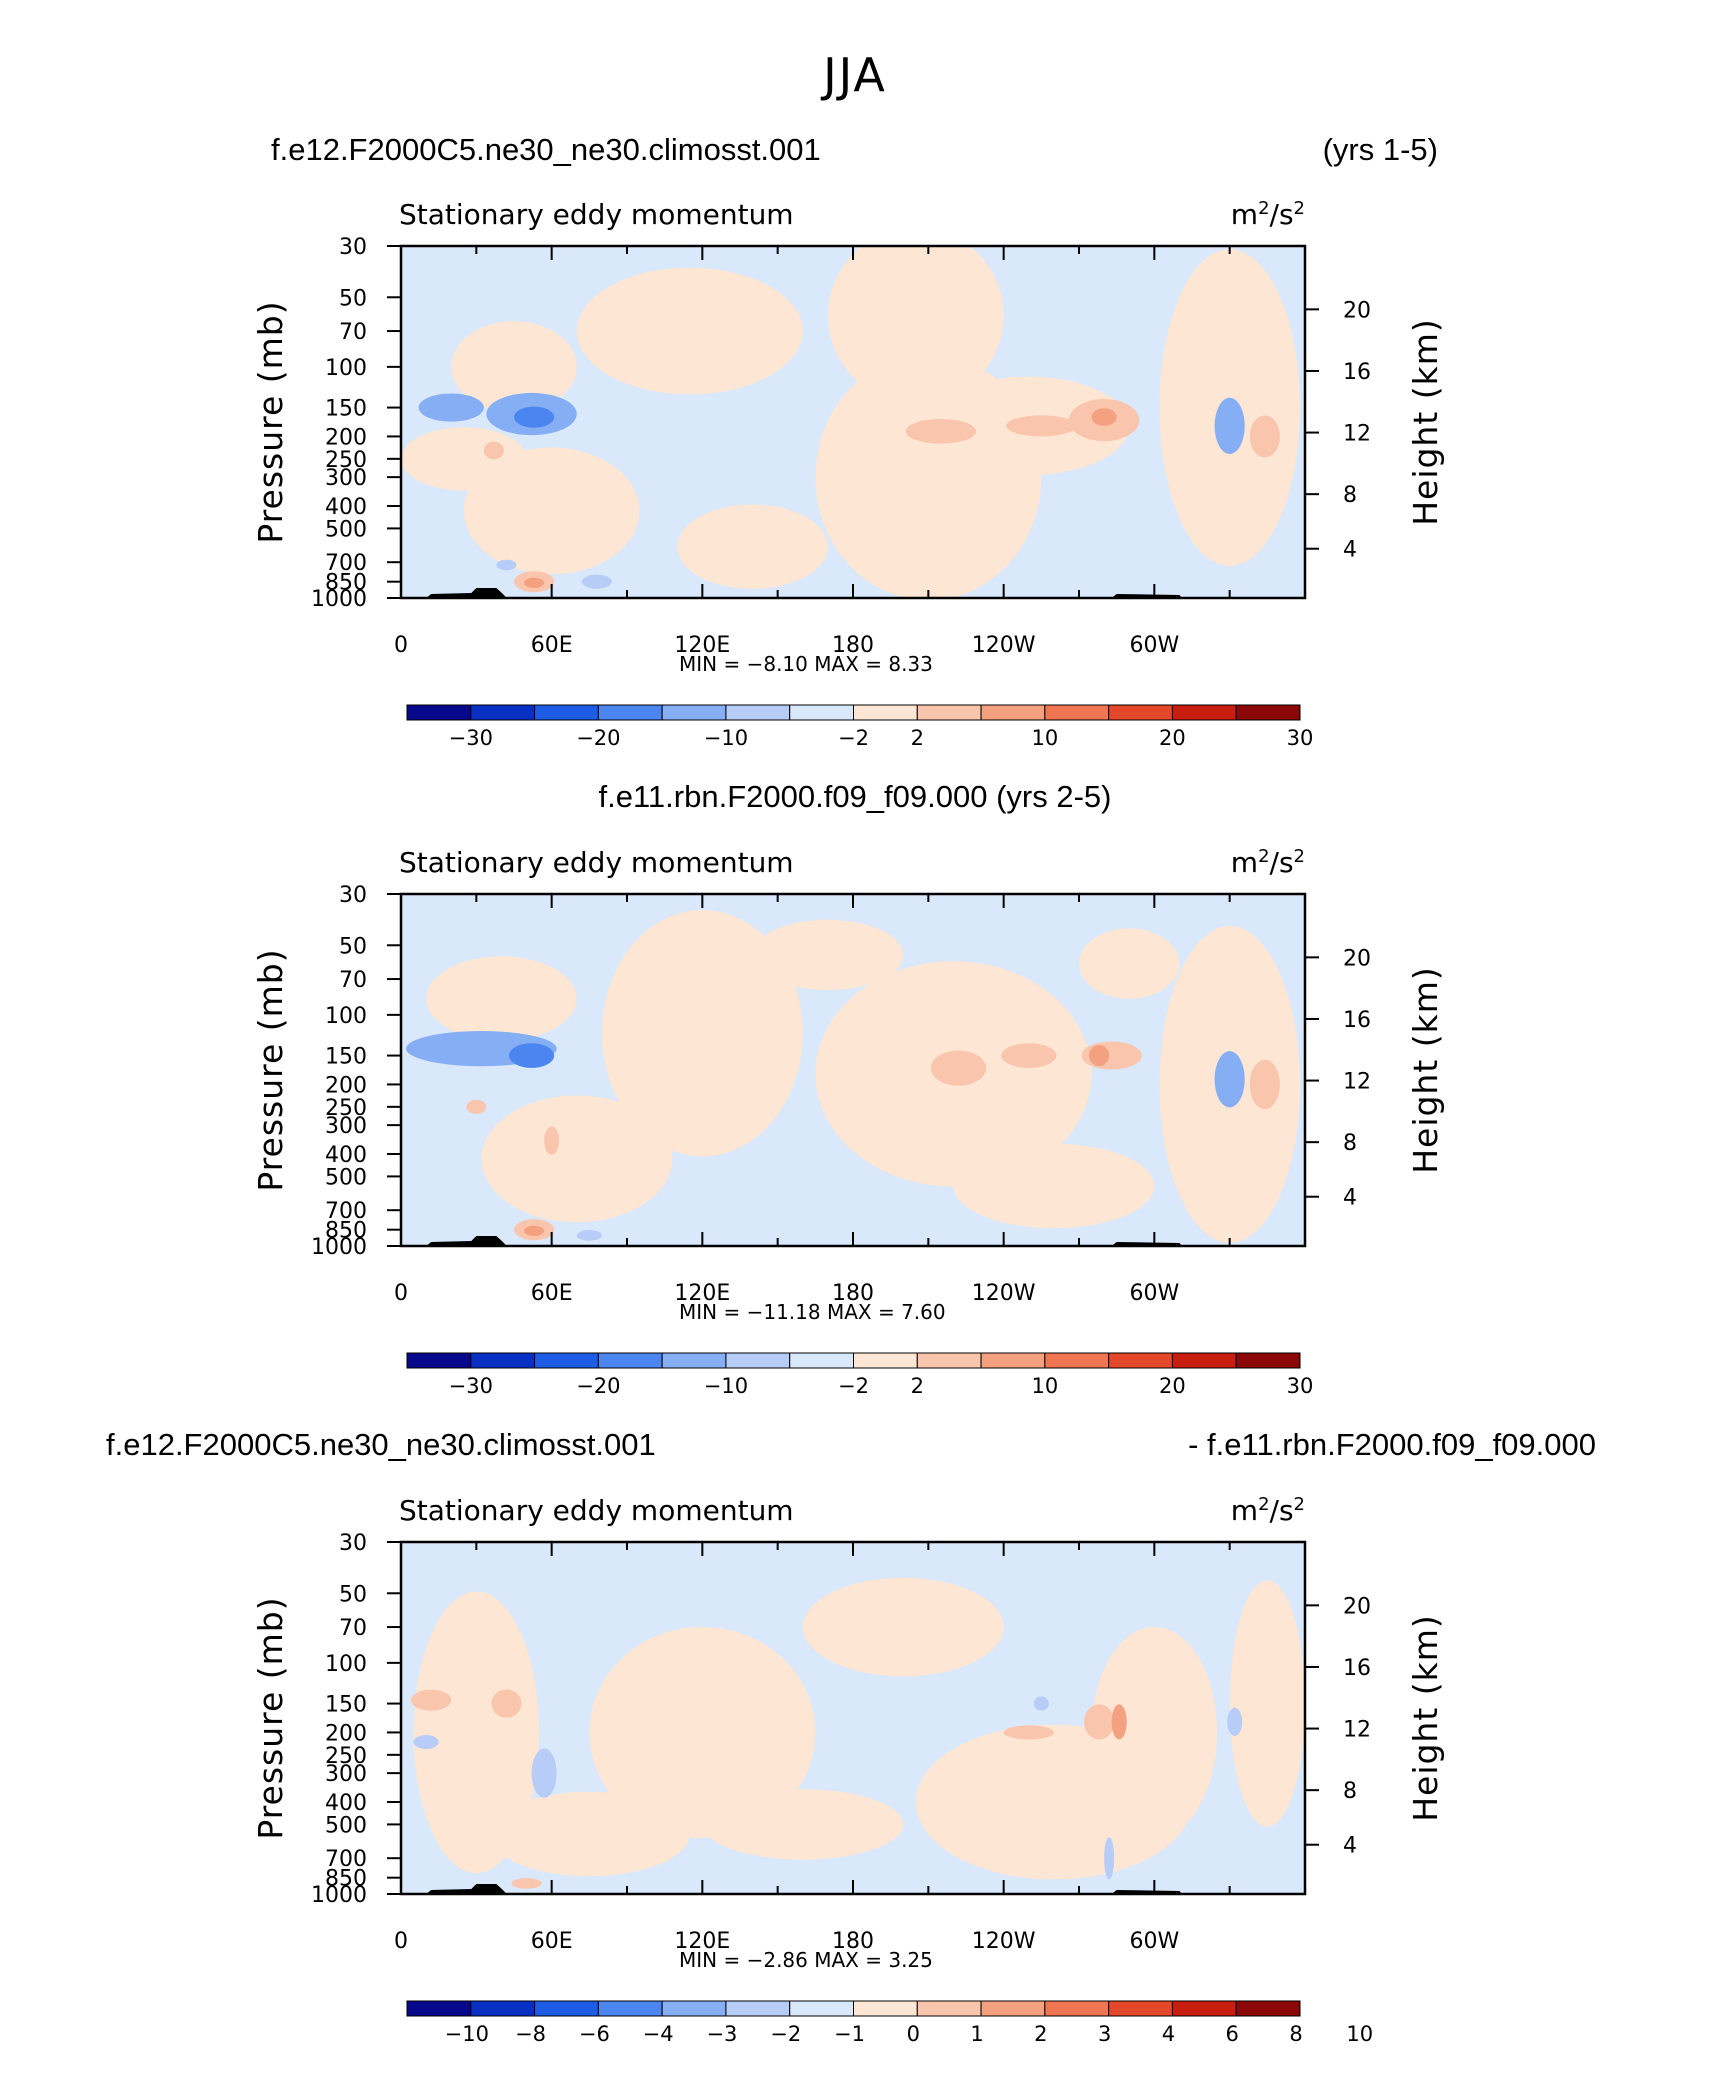 This screenshot has height=2074, width=1710. What do you see at coordinates (726, 1386) in the screenshot?
I see `colorbar-label: −10` at bounding box center [726, 1386].